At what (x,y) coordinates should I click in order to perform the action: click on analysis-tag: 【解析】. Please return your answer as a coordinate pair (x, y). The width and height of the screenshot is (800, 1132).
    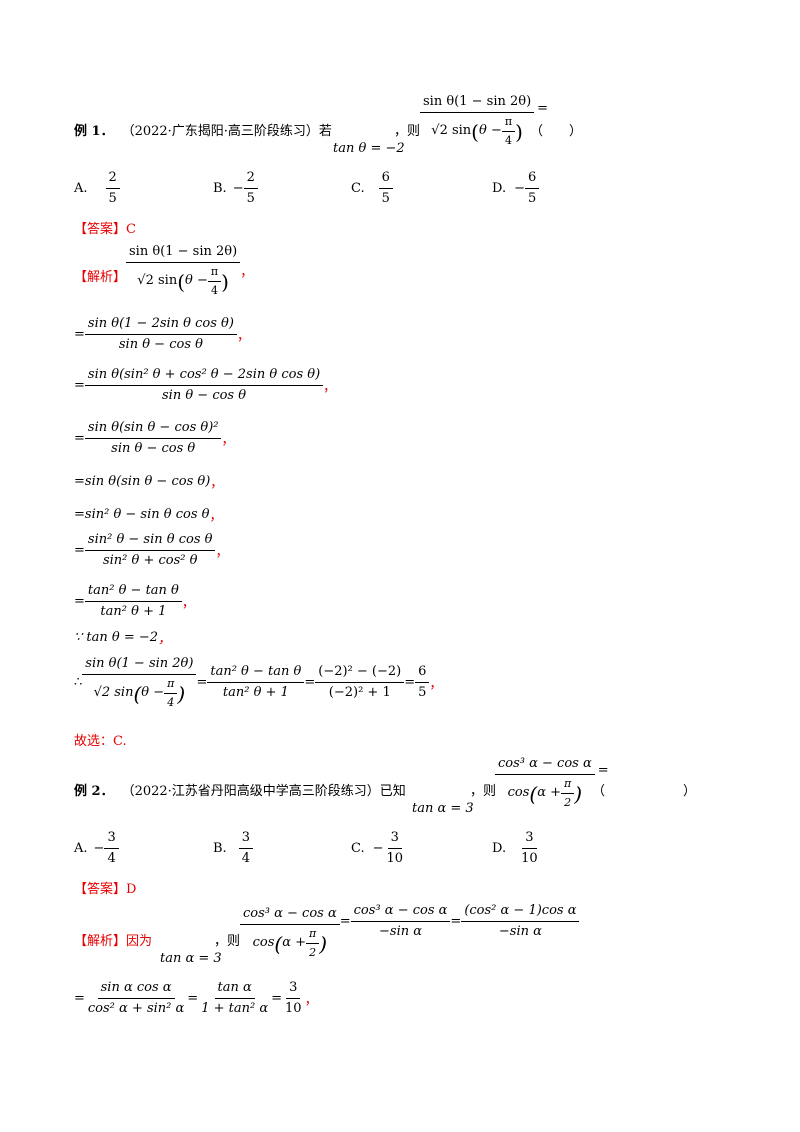
    Looking at the image, I should click on (100, 278).